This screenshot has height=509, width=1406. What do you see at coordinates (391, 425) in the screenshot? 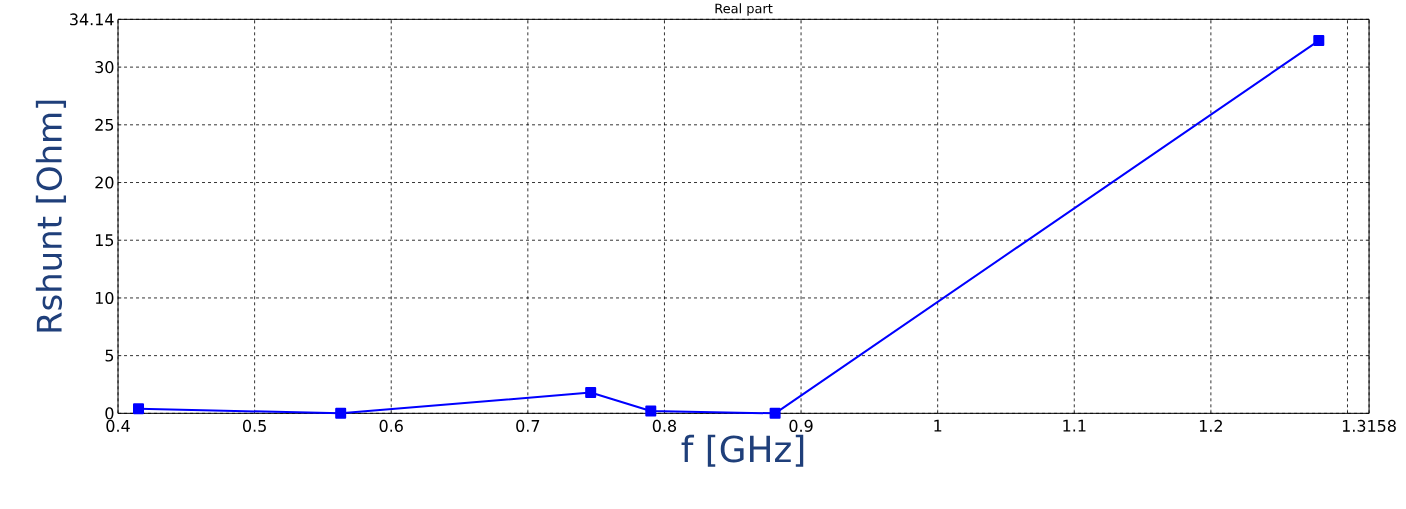
I see `x-tick-label: 0.6` at bounding box center [391, 425].